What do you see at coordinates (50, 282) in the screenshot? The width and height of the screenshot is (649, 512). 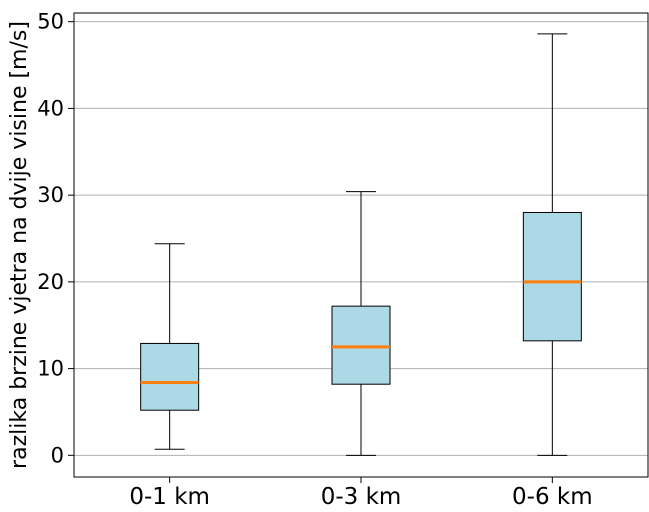 I see `y-tick-label: 20` at bounding box center [50, 282].